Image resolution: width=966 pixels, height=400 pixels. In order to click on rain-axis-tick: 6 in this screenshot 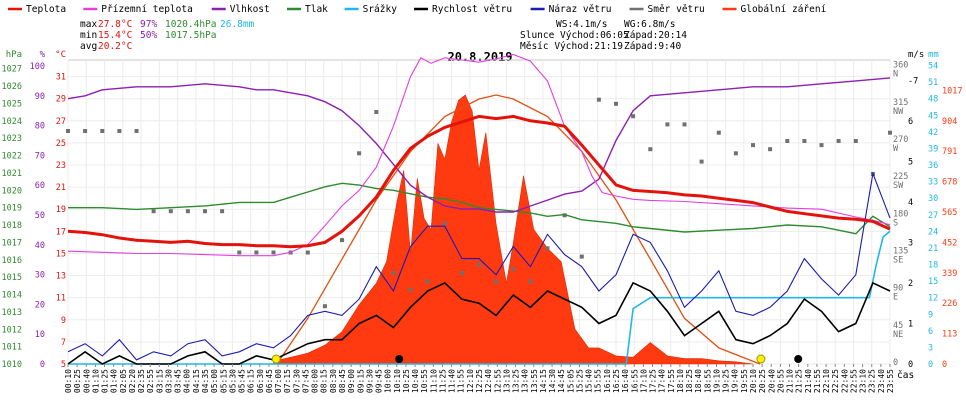, I will do `click(930, 332)`.